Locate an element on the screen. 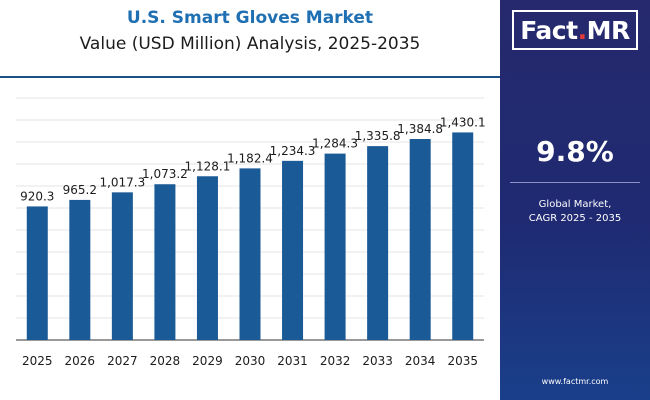 This screenshot has width=650, height=400. chart-subtitle: Value (USD Million) Analysis, 2025-2035 is located at coordinates (250, 44).